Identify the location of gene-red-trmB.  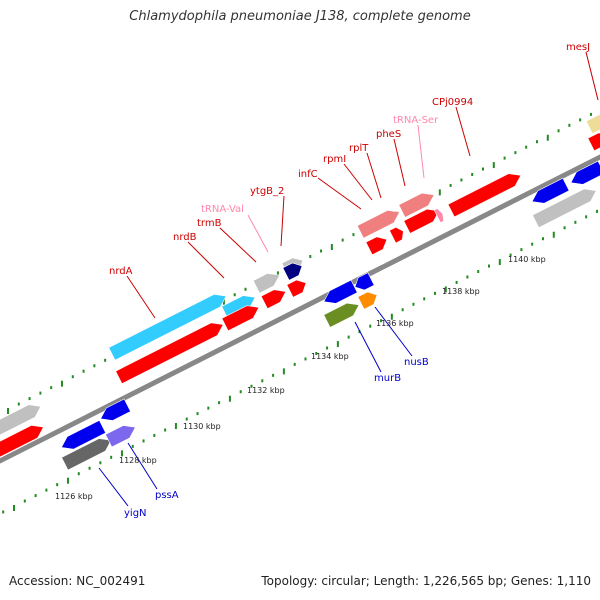
(274, 297).